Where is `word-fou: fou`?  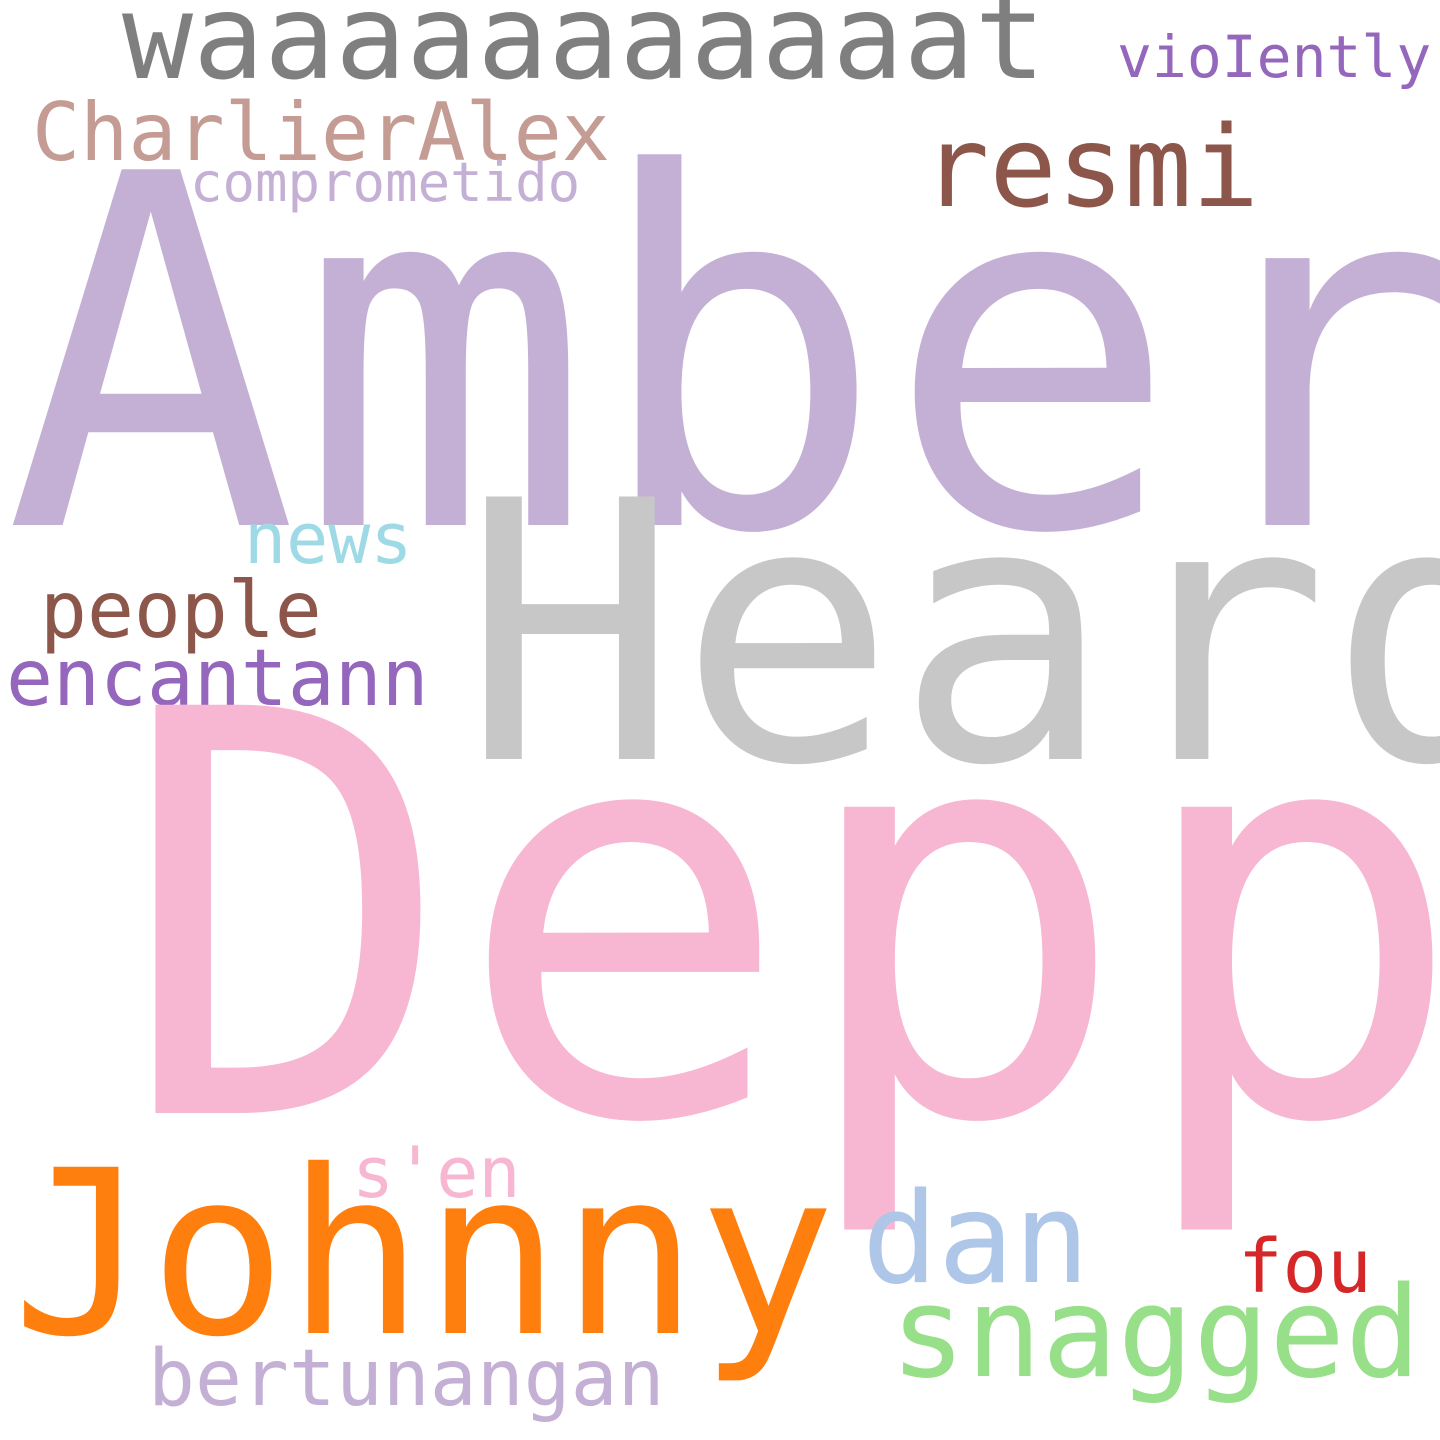
word-fou: fou is located at coordinates (1305, 1267).